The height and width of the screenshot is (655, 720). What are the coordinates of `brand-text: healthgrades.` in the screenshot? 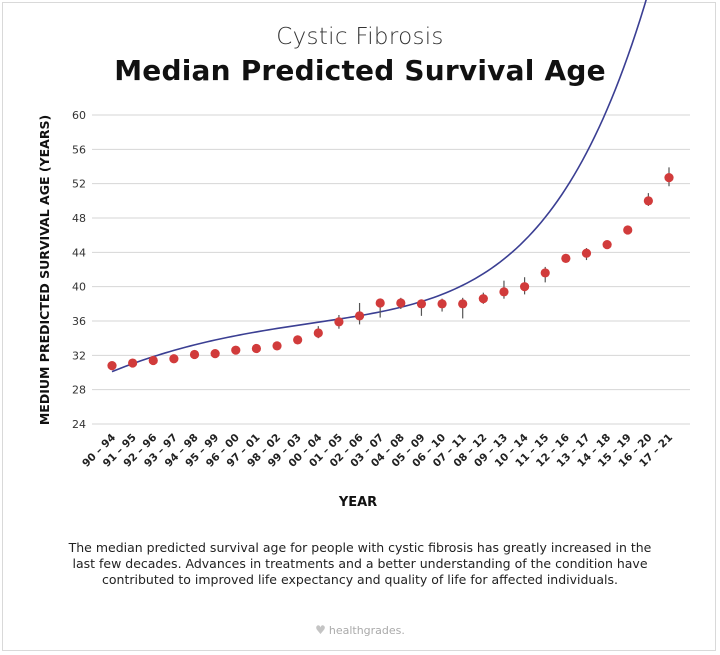 It's located at (366, 630).